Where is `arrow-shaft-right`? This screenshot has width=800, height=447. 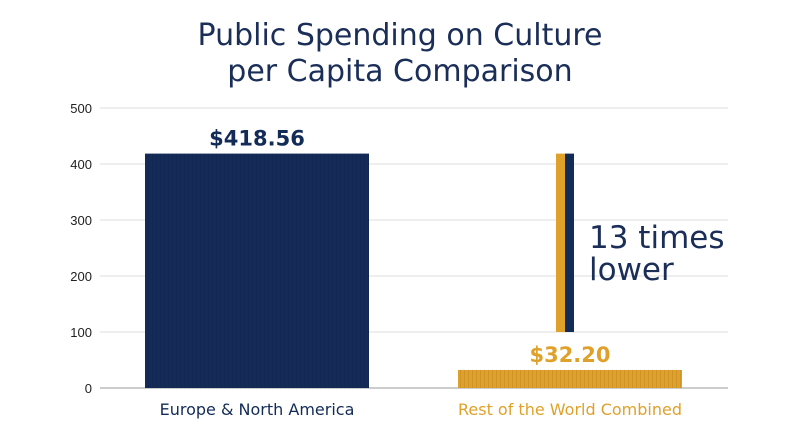 arrow-shaft-right is located at coordinates (569, 242).